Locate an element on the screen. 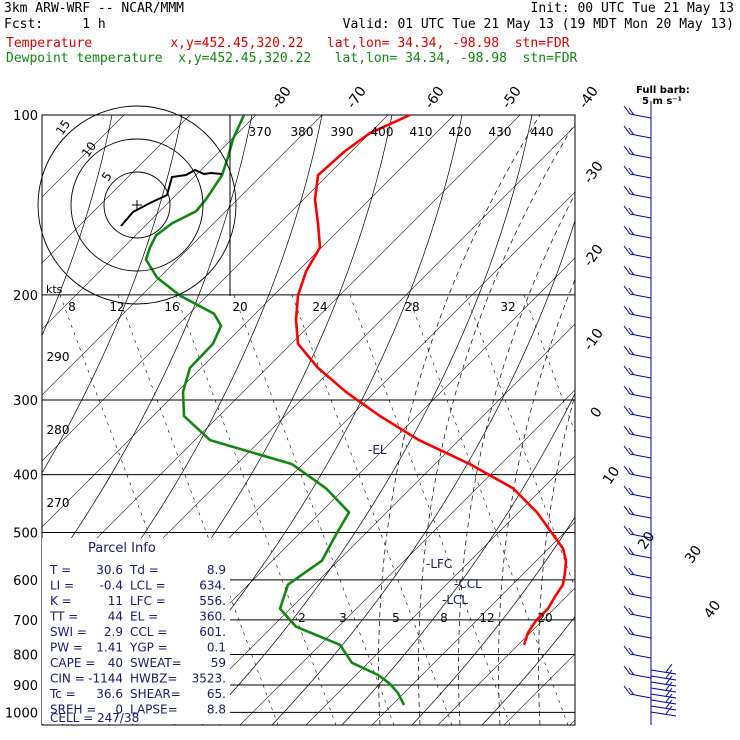  pressure-label-400: 400 is located at coordinates (25, 476).